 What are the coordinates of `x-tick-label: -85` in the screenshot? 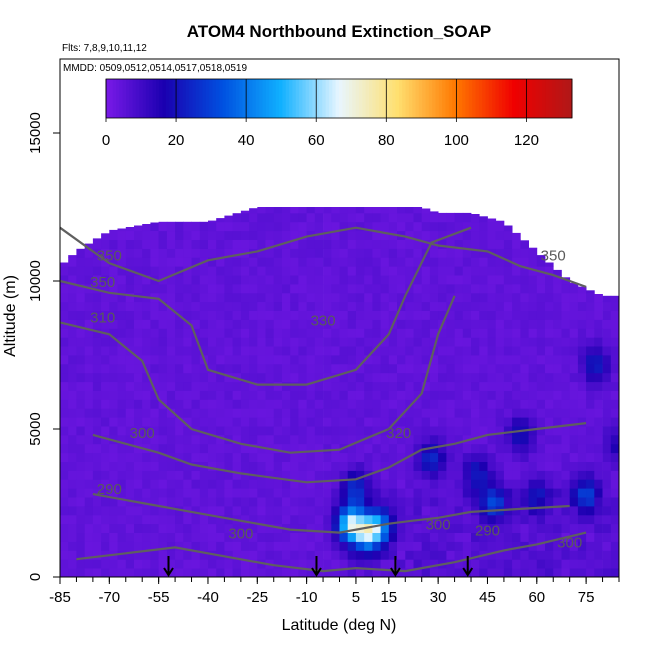 It's located at (60, 597).